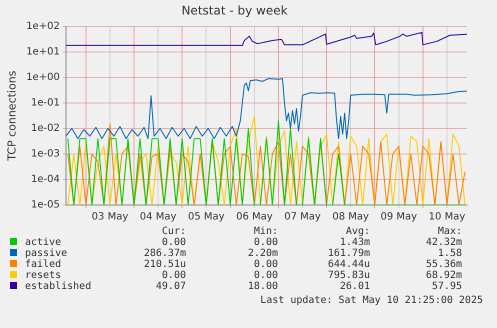 Image resolution: width=497 pixels, height=328 pixels. I want to click on x-tick-label: 08 May, so click(351, 217).